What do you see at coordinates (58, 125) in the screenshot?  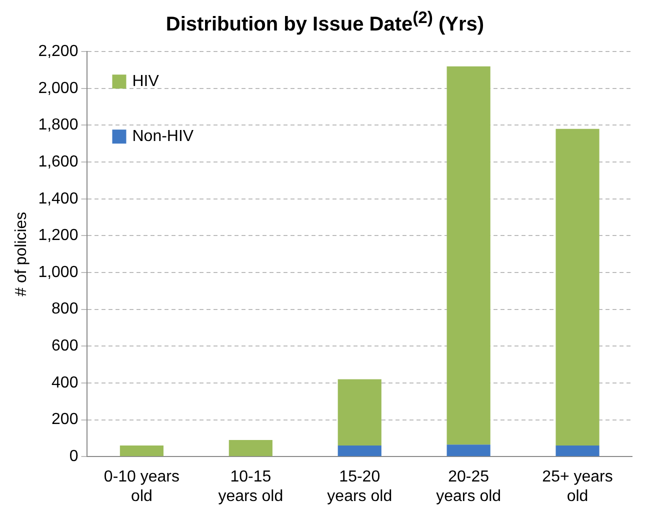 I see `y-tick-label: 1,800` at bounding box center [58, 125].